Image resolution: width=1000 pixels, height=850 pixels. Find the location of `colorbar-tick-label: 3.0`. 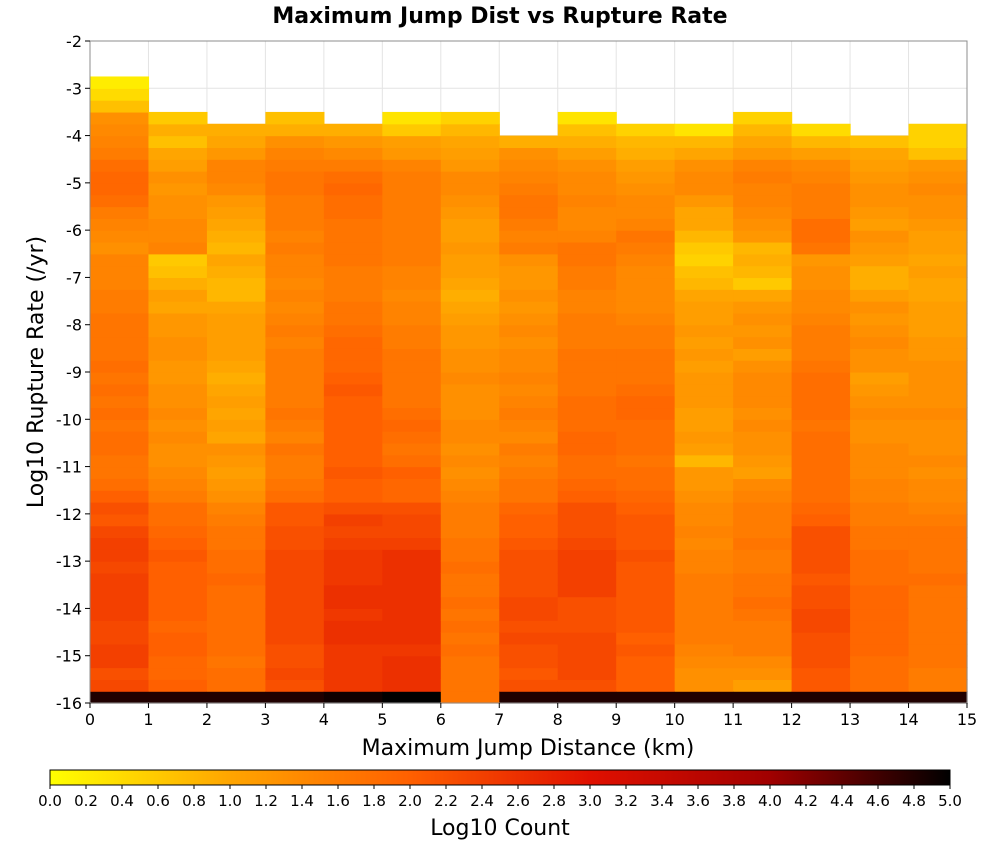

colorbar-tick-label: 3.0 is located at coordinates (590, 801).